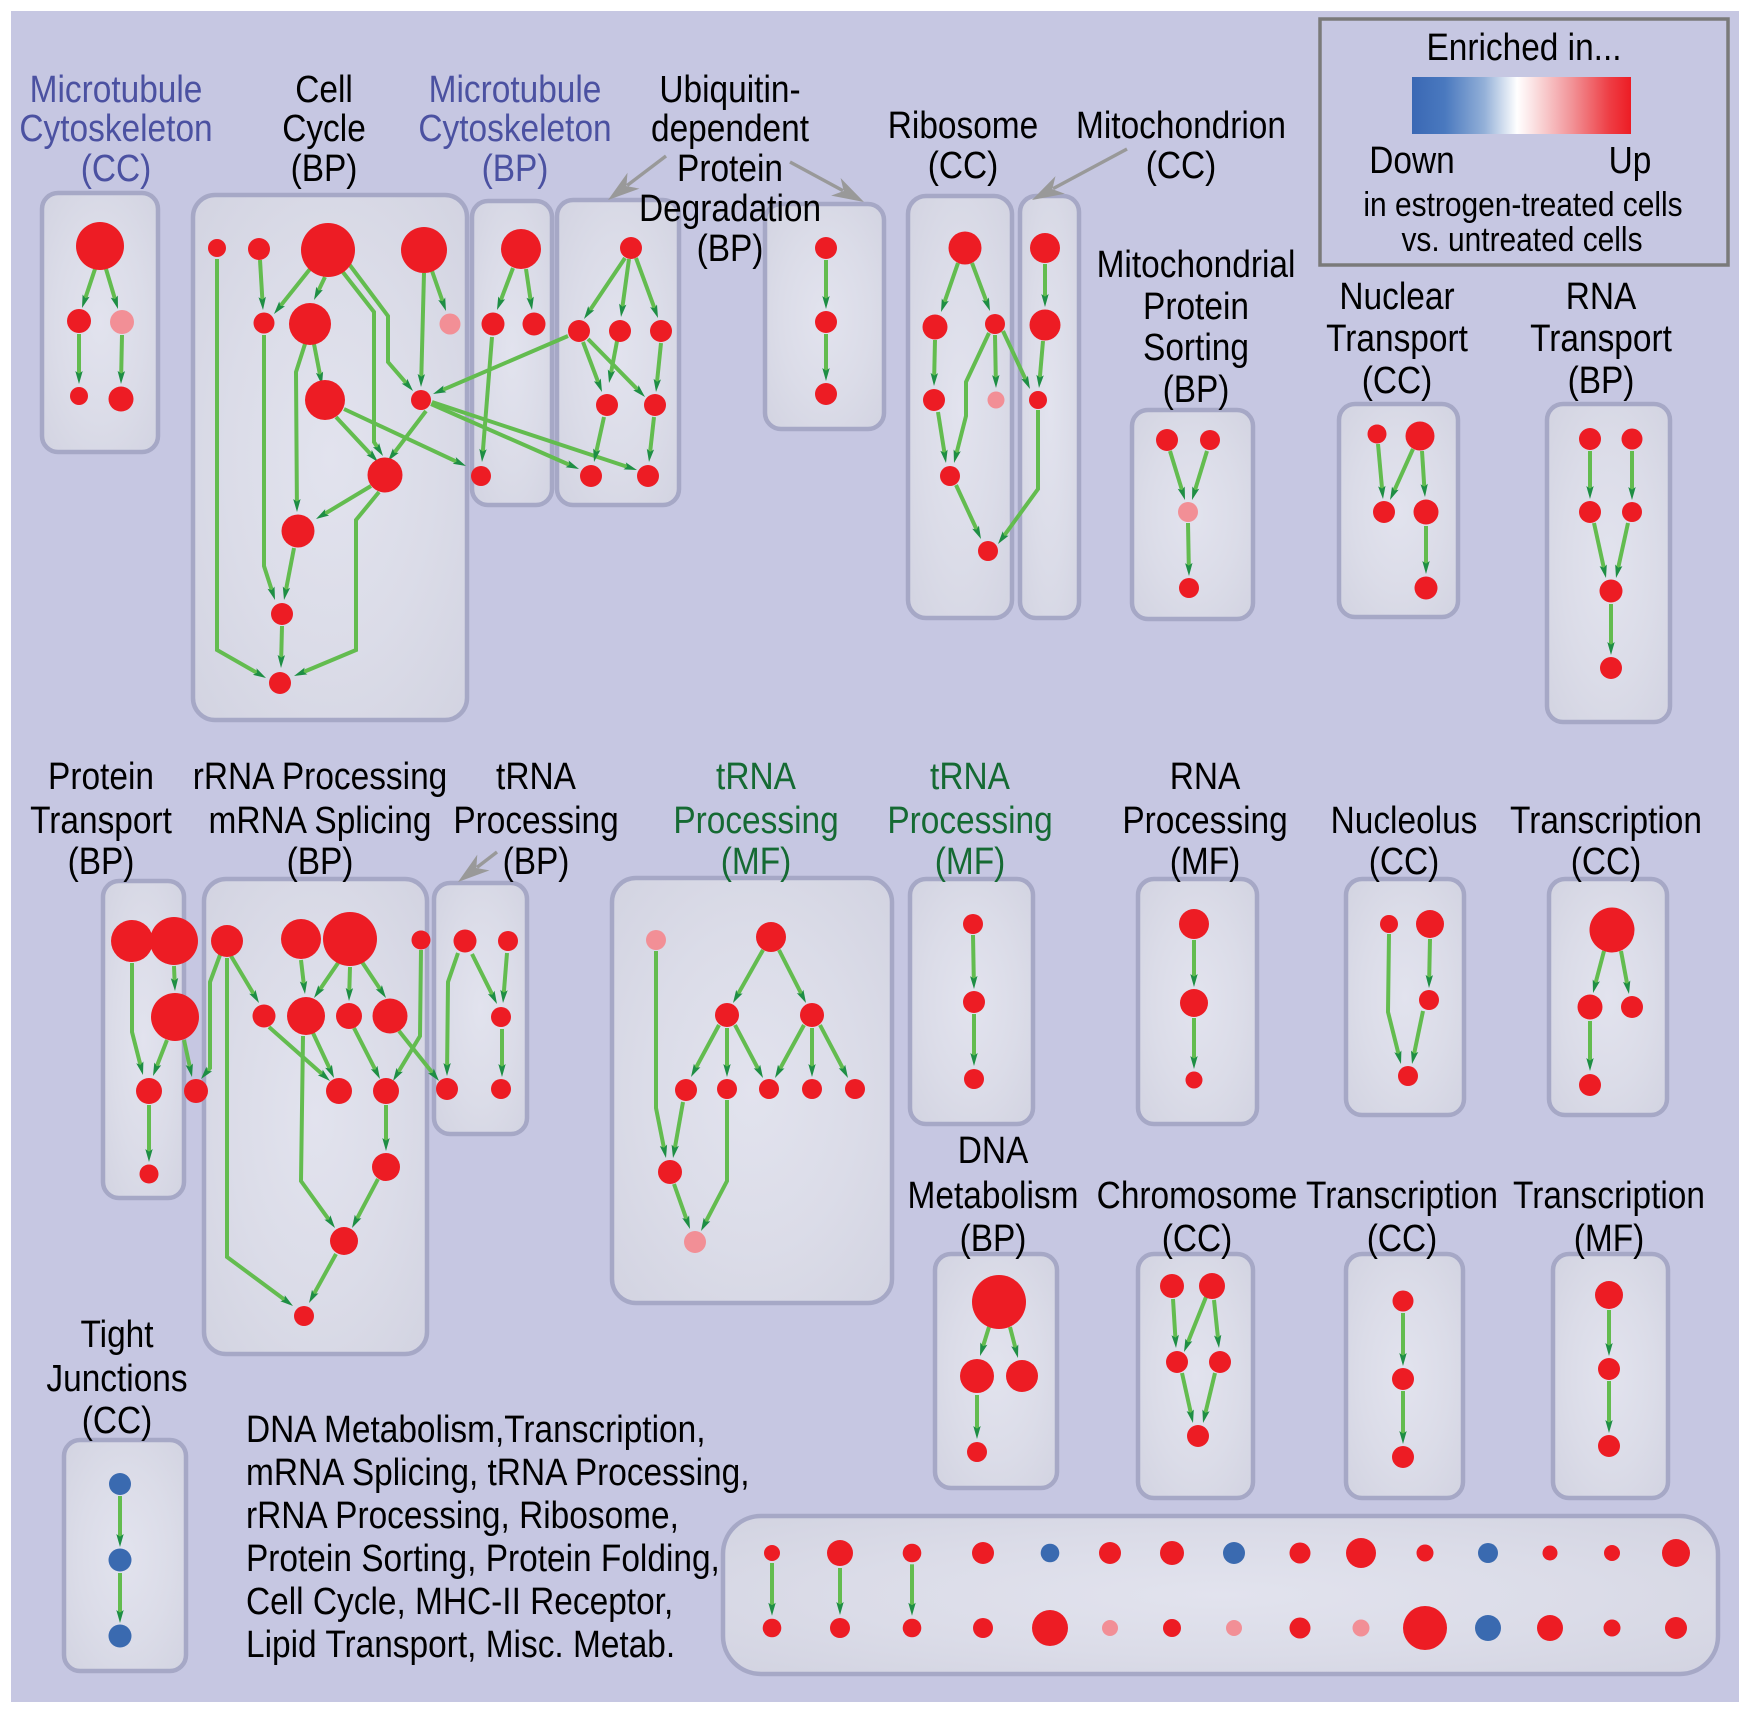 The width and height of the screenshot is (1750, 1715). What do you see at coordinates (460, 1644) in the screenshot?
I see `svg-text: Lipid Transport, Misc. Metab.` at bounding box center [460, 1644].